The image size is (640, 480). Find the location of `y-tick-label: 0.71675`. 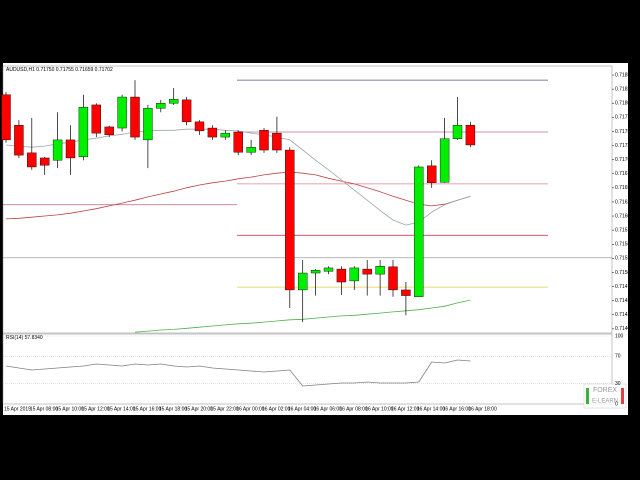

y-tick-label: 0.71675 is located at coordinates (624, 174).